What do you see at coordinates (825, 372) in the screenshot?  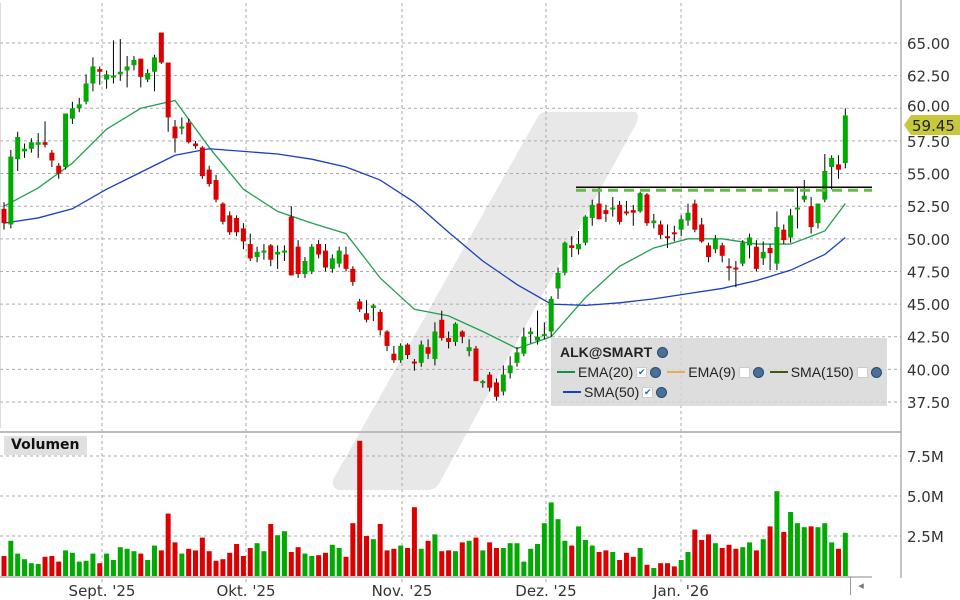 I see `legend-item-sma150: SMA(150)` at bounding box center [825, 372].